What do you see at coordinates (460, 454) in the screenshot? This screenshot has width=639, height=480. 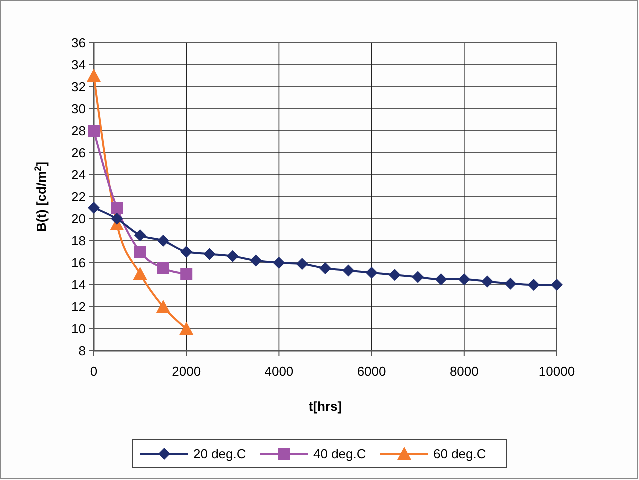 I see `legend-label: 60 deg.C` at bounding box center [460, 454].